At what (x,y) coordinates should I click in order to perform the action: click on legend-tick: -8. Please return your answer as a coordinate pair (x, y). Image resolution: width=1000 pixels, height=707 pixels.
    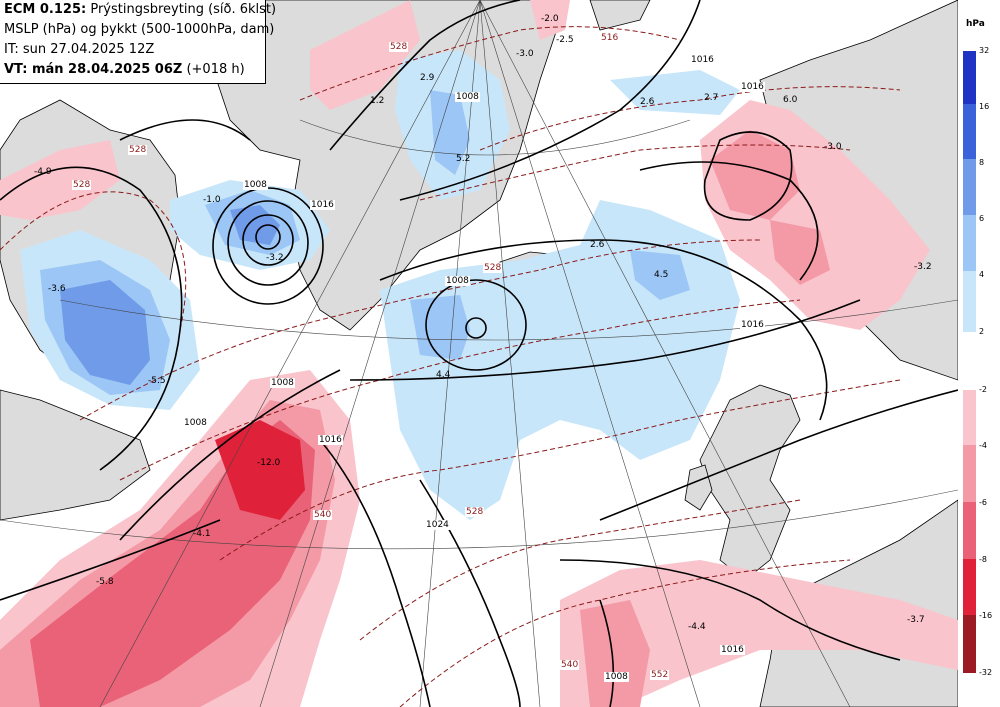
    Looking at the image, I should click on (983, 559).